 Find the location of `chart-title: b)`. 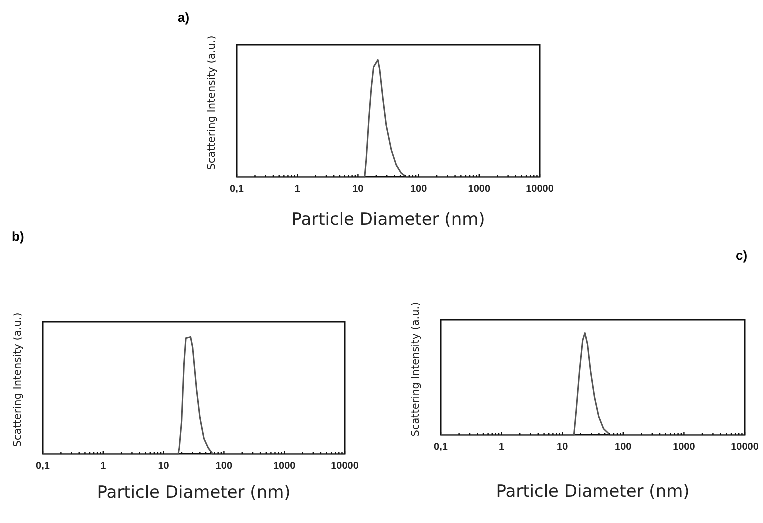

chart-title: b) is located at coordinates (18, 236).